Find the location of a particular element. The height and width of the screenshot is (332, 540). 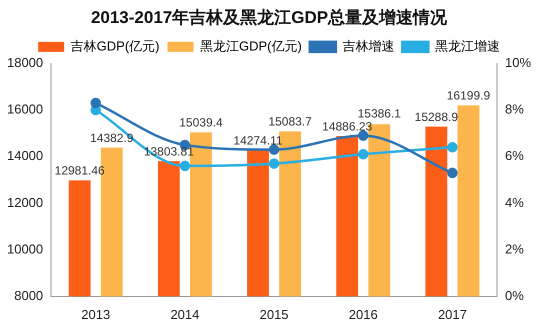

x-tick-label: 2016 is located at coordinates (363, 314).